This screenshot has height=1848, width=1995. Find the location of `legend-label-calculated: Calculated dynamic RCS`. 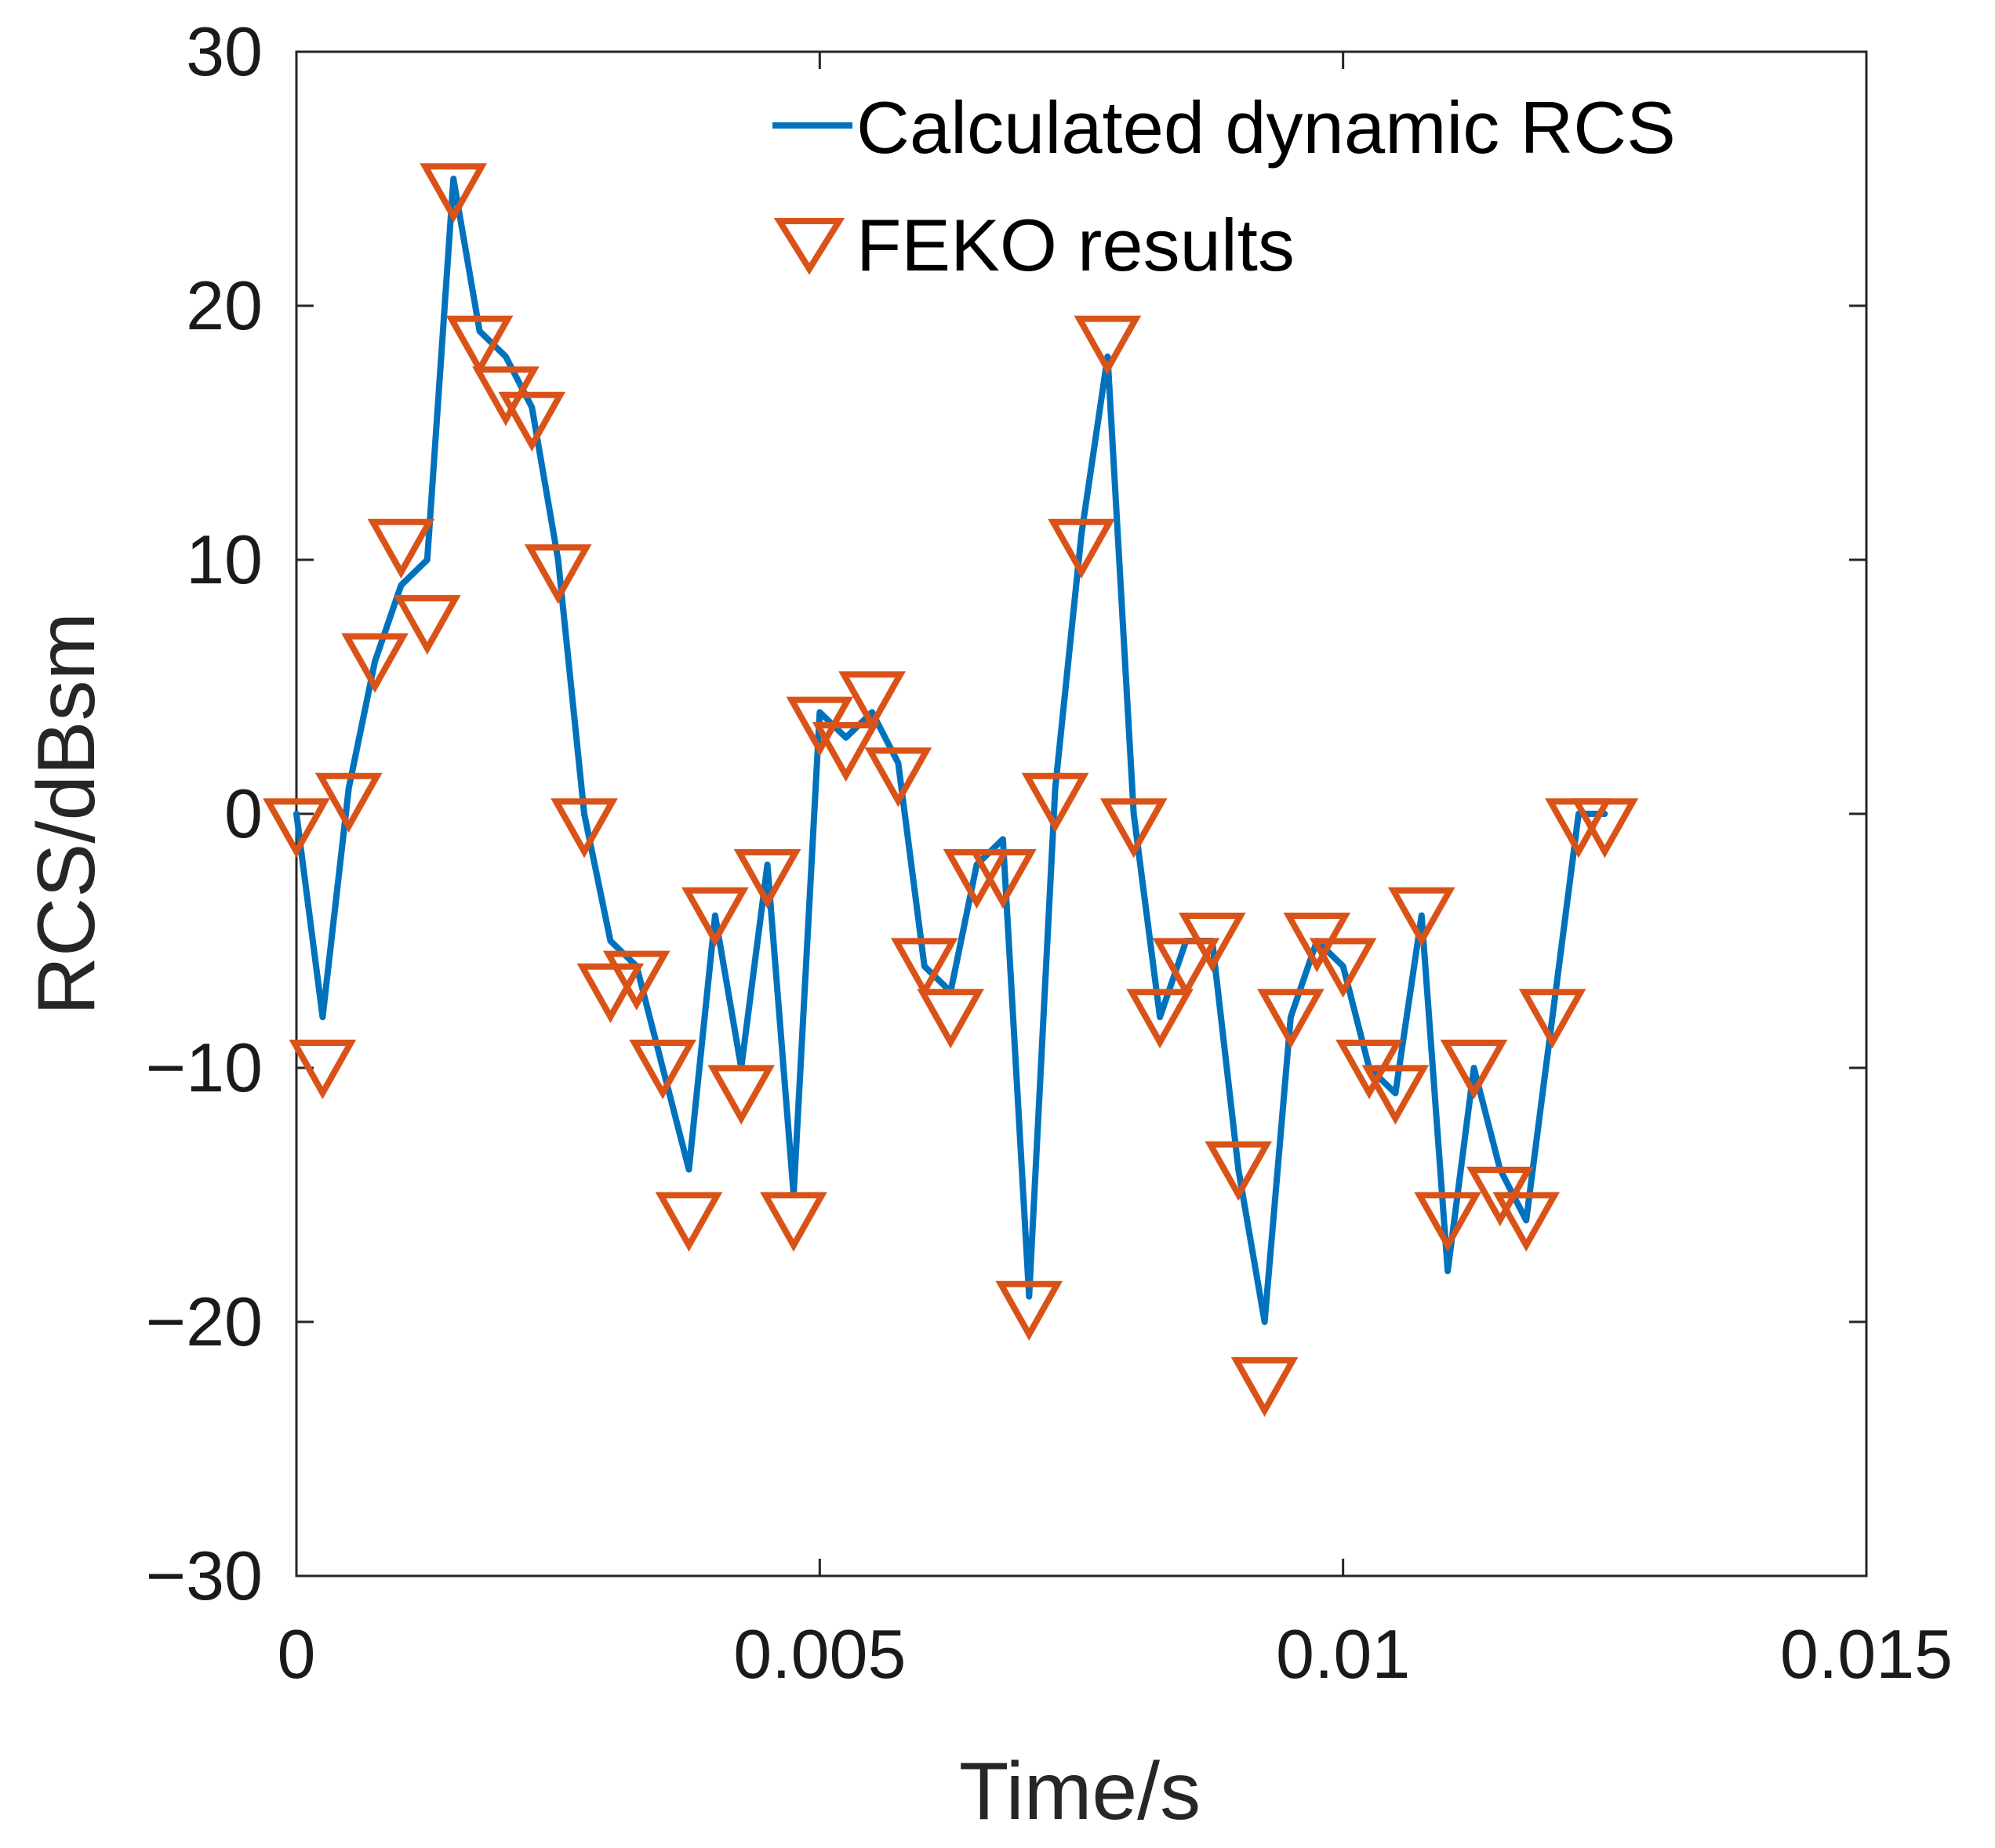

legend-label-calculated: Calculated dynamic RCS is located at coordinates (1266, 127).